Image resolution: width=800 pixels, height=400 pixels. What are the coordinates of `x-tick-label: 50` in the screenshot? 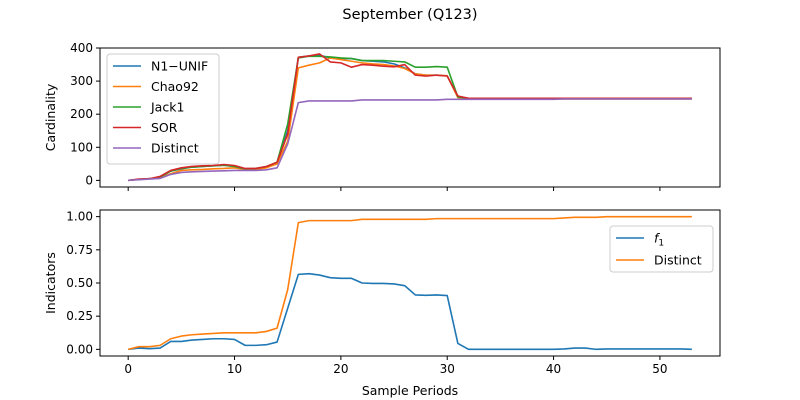 It's located at (659, 369).